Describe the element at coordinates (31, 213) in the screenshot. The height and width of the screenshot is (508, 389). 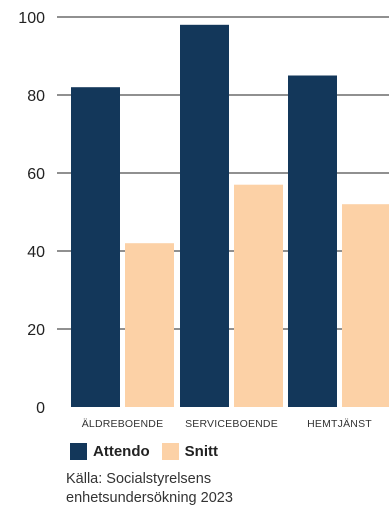
I see `y-axis-ticks: 0 20 40 60 80 100` at that location.